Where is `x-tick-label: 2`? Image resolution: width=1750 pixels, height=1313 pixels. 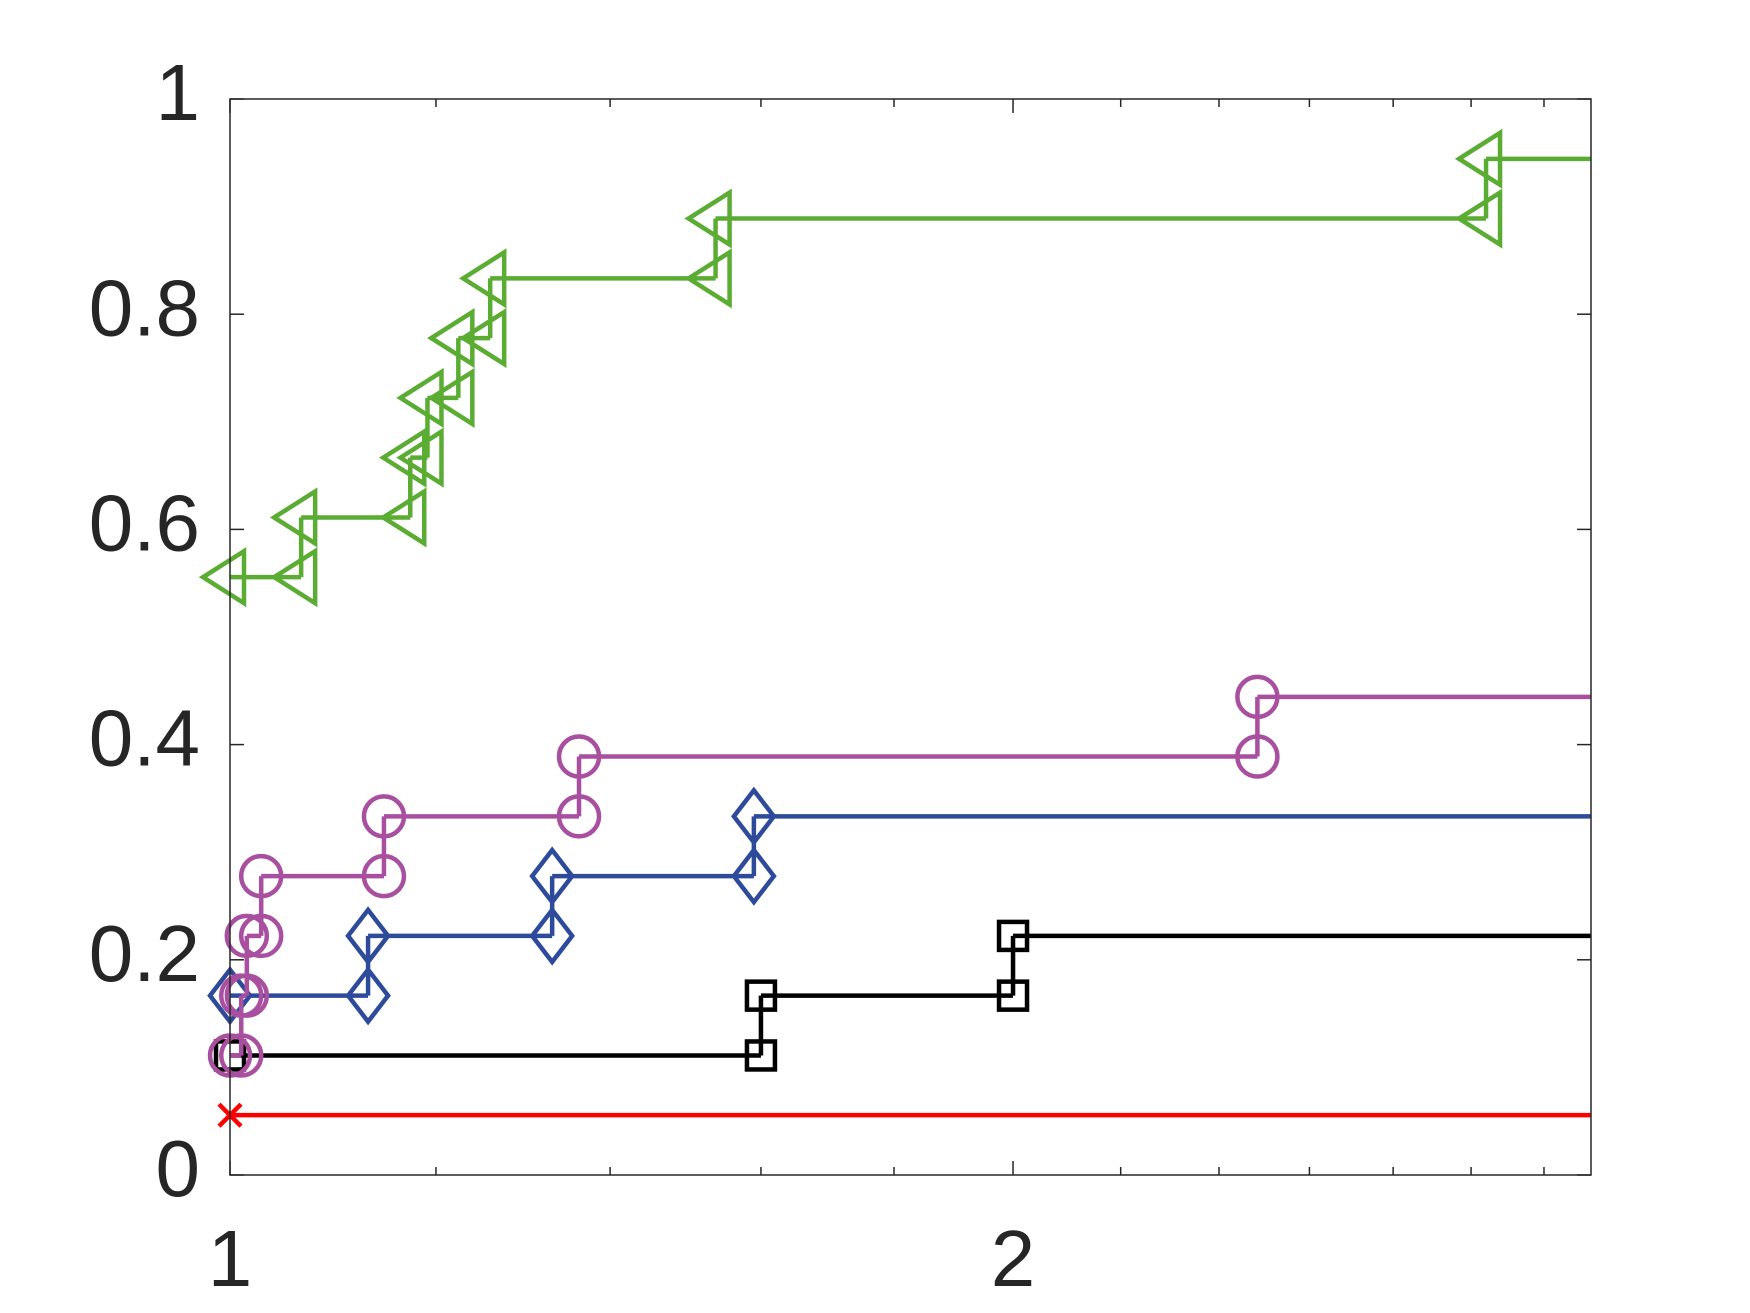
x-tick-label: 2 is located at coordinates (1013, 1258).